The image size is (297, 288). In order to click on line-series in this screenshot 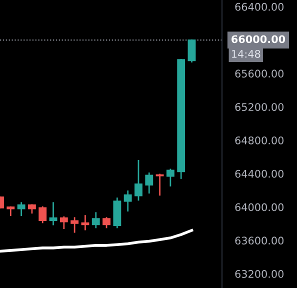, I will do `click(97, 241)`.